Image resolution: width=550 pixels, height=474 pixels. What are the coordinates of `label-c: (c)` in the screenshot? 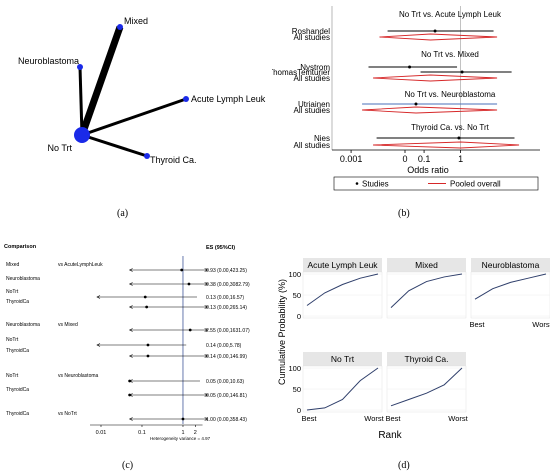 It's located at (128, 465).